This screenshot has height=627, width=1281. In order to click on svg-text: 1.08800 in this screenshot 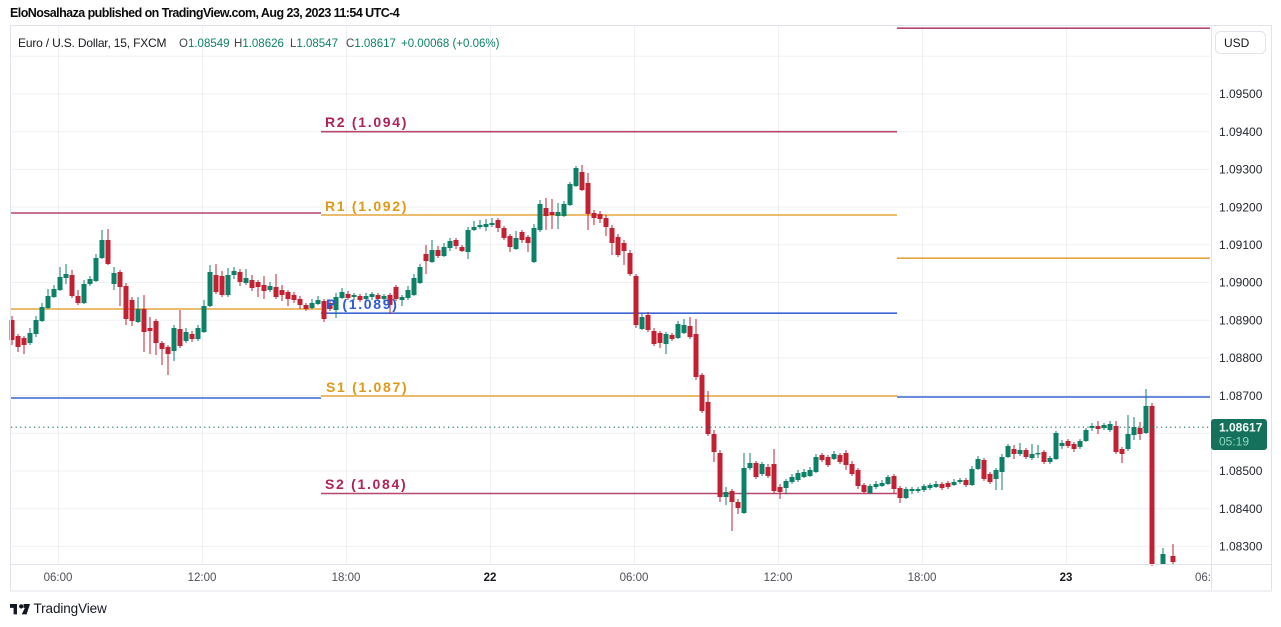, I will do `click(1241, 358)`.